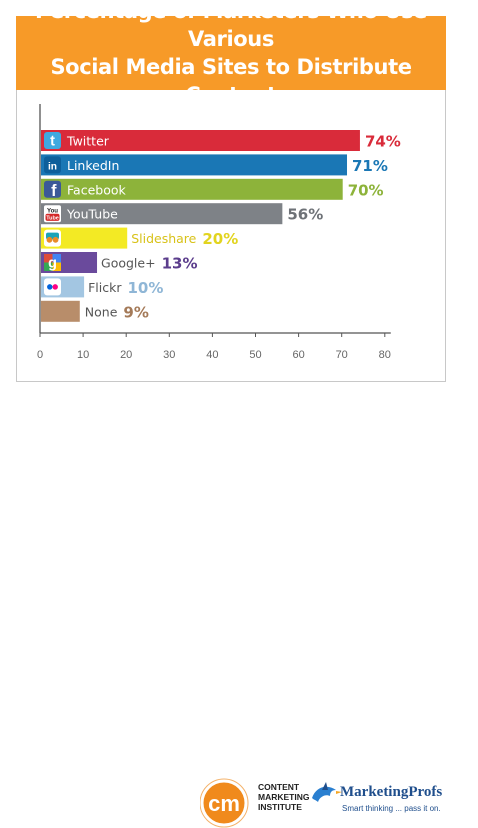  I want to click on cmi-line-3: INSTITUTE, so click(280, 807).